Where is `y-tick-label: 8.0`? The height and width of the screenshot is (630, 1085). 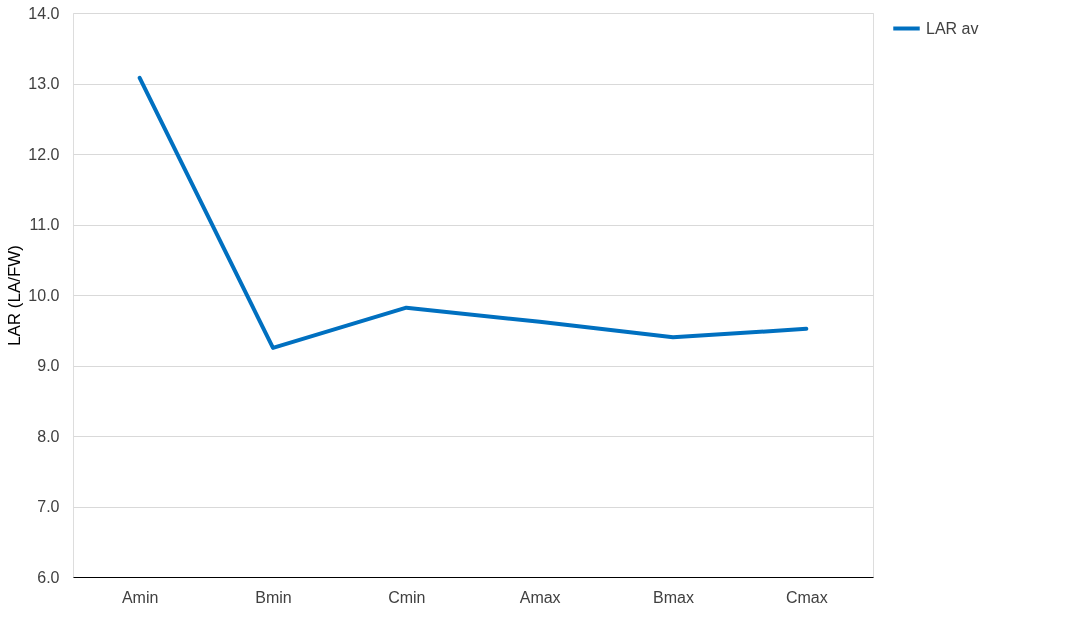 y-tick-label: 8.0 is located at coordinates (48, 436).